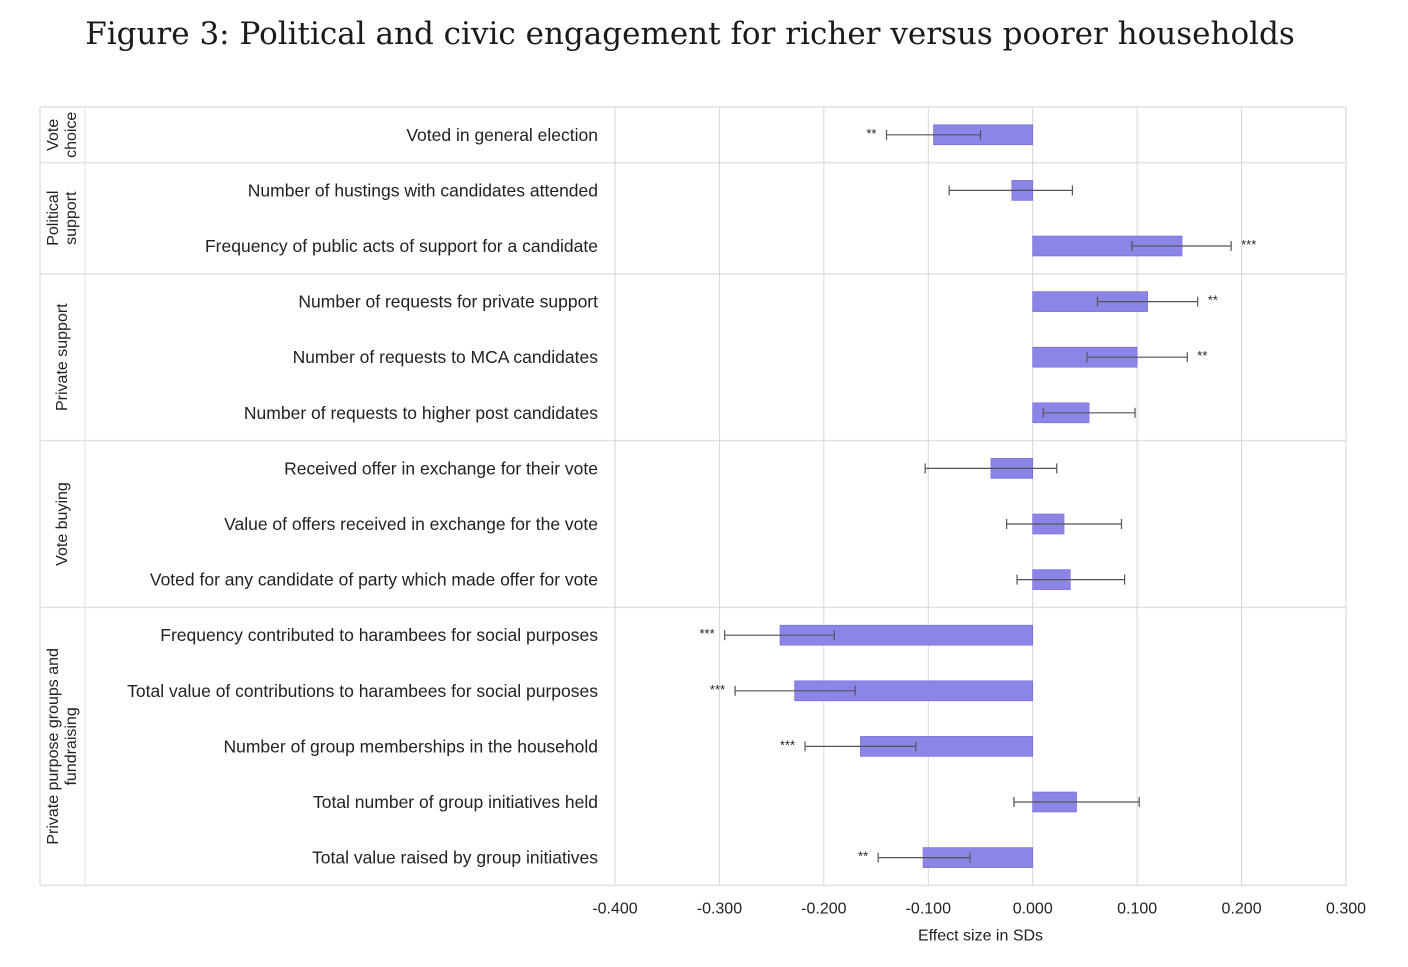 This screenshot has width=1408, height=967. I want to click on significance-label-3: **, so click(1213, 300).